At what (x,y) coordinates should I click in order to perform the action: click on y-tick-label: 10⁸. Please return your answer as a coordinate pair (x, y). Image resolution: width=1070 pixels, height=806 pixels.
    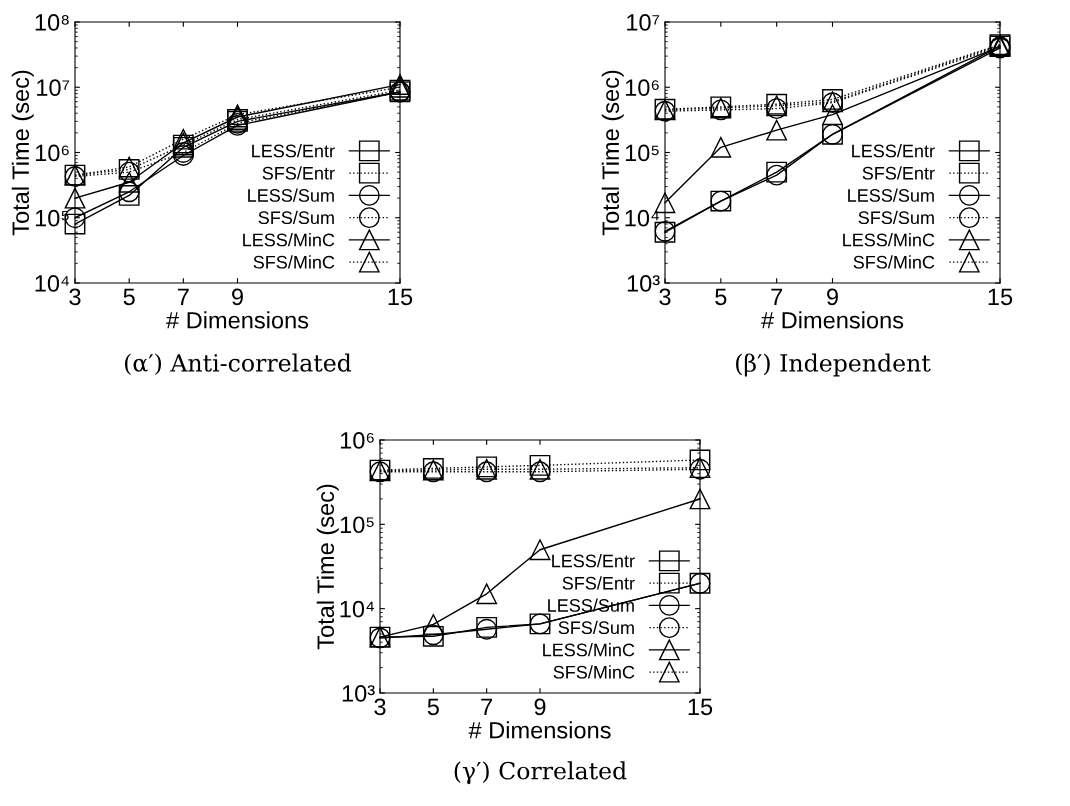
    Looking at the image, I should click on (52, 22).